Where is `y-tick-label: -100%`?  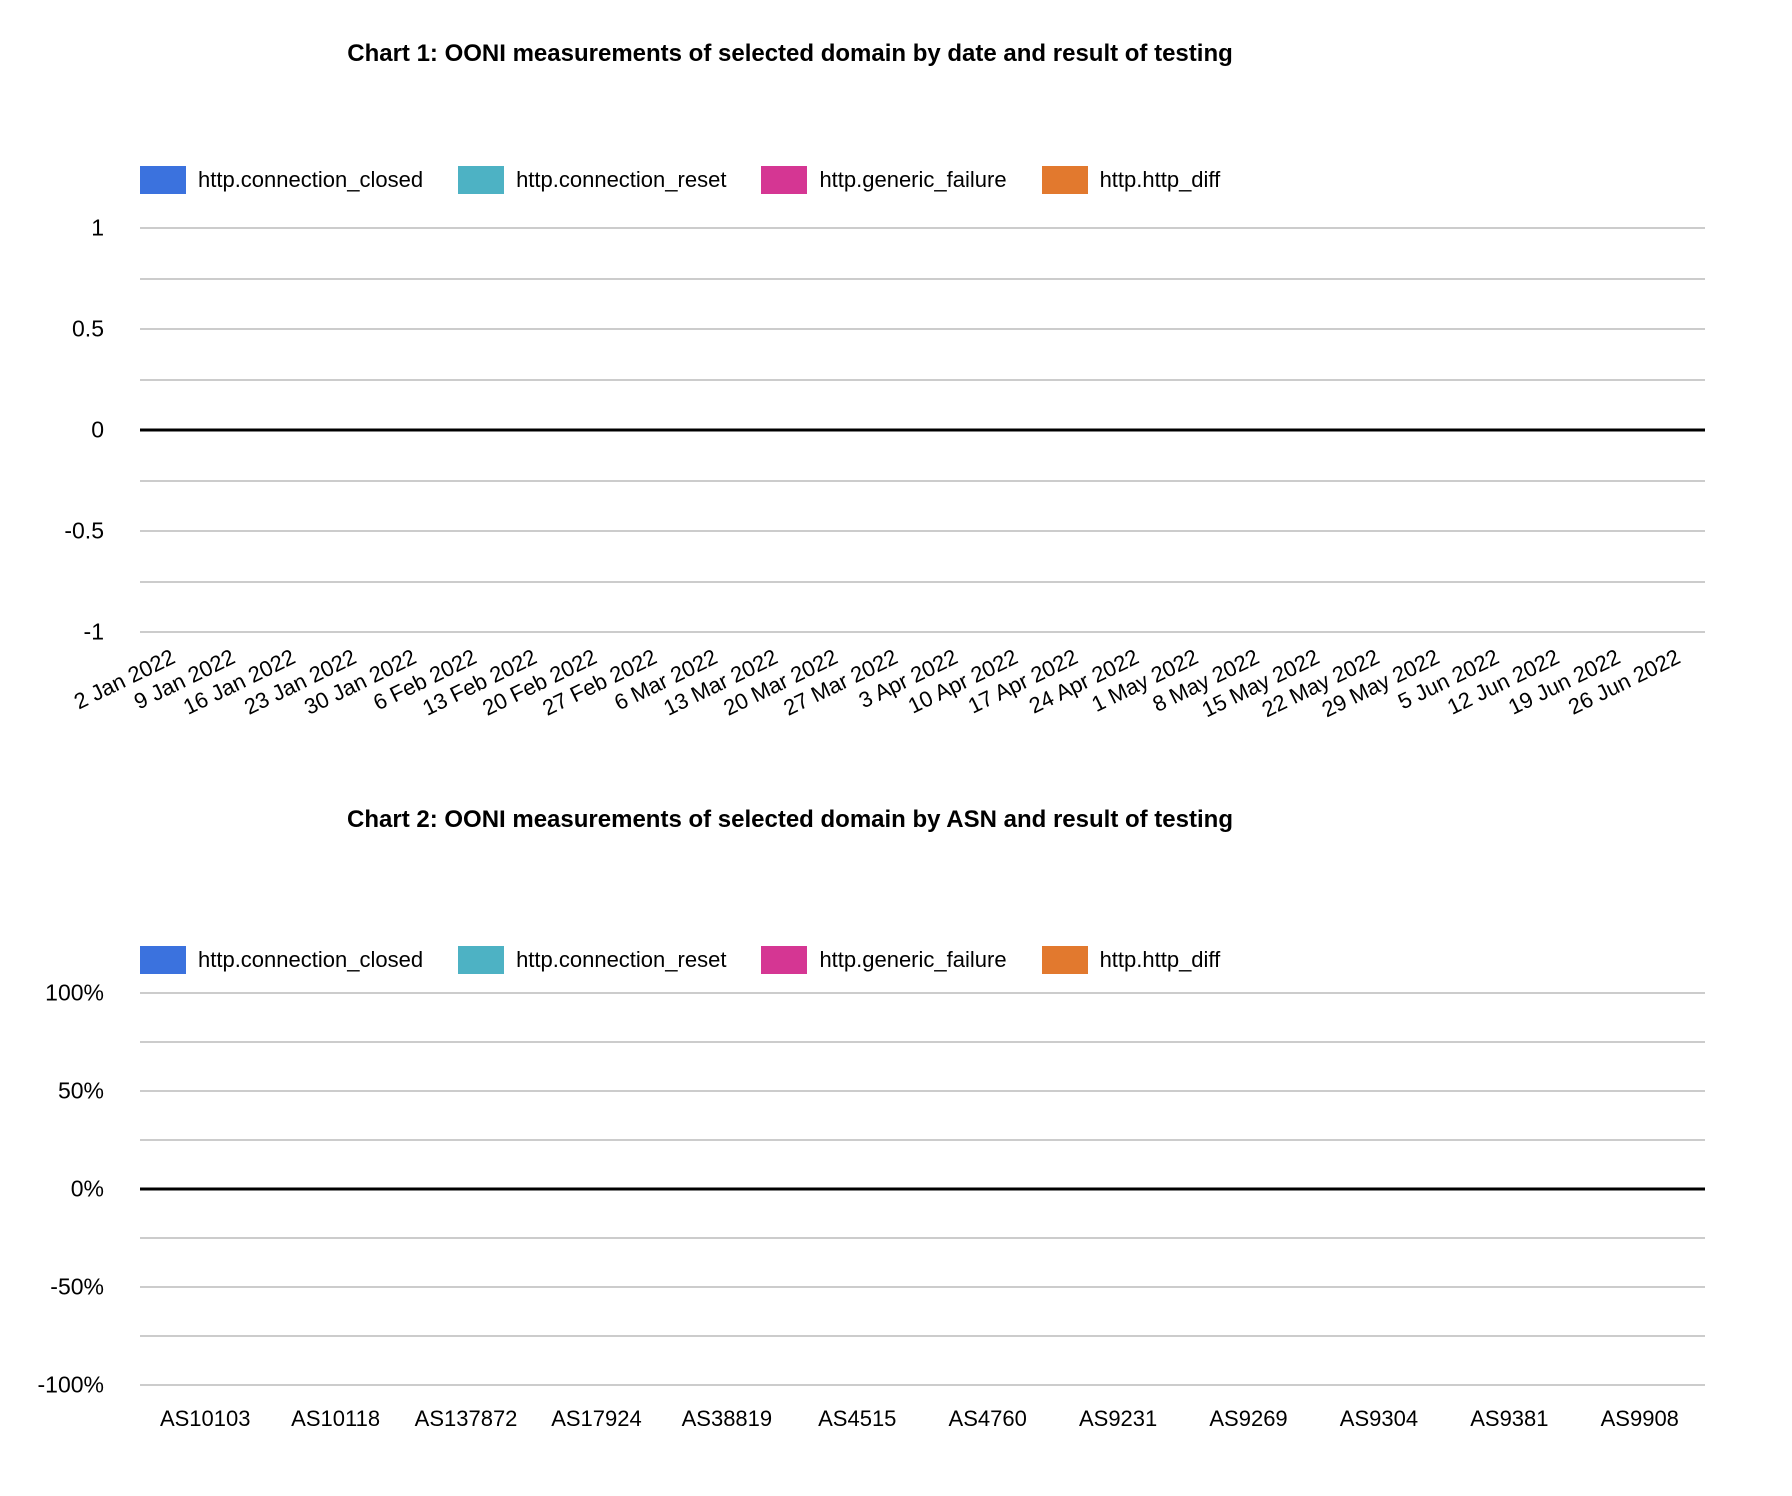 y-tick-label: -100% is located at coordinates (70, 1384).